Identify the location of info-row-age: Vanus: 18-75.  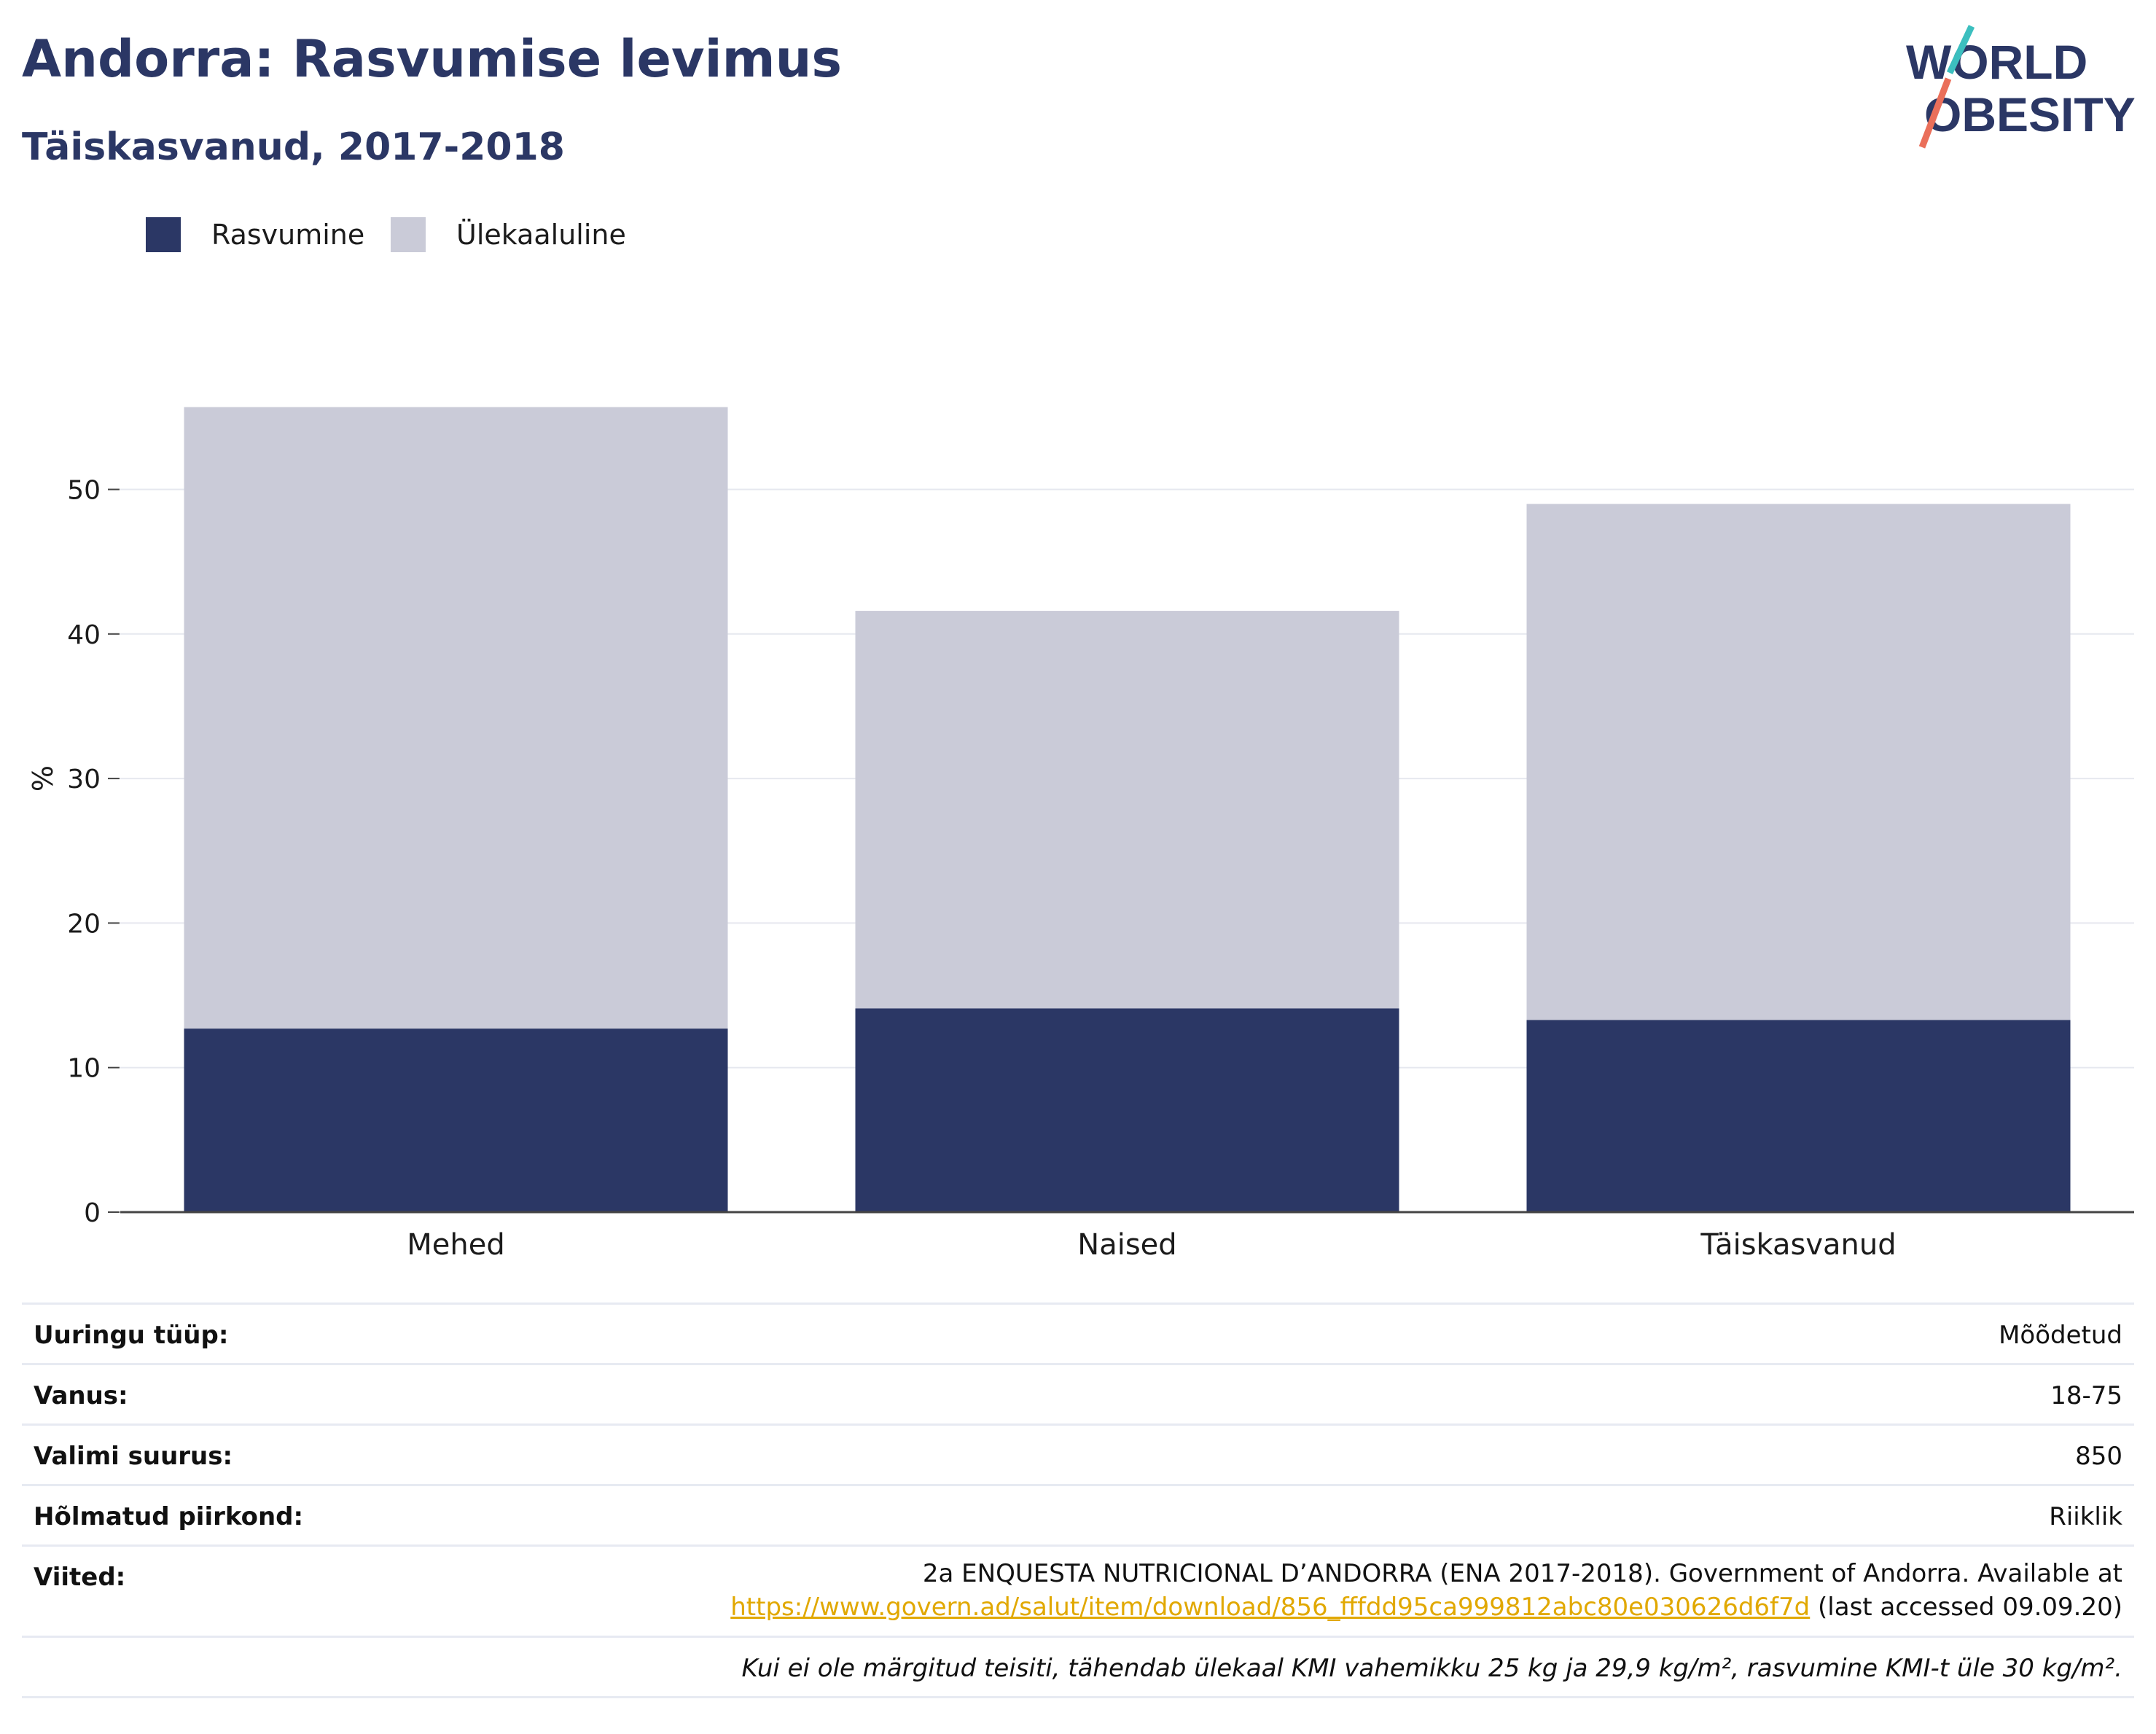
(1078, 1393).